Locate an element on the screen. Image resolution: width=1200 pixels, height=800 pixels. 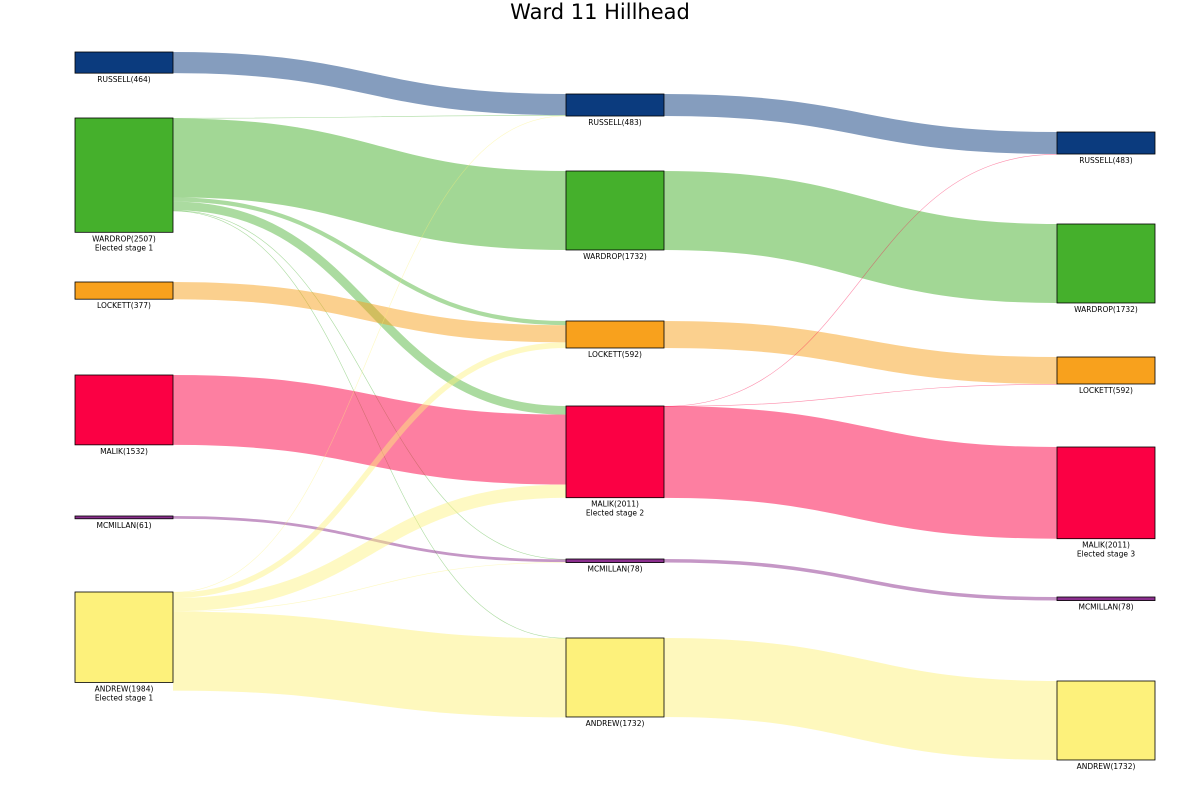
label-mcmillan-stage-2: MCMILLAN(78) is located at coordinates (614, 569).